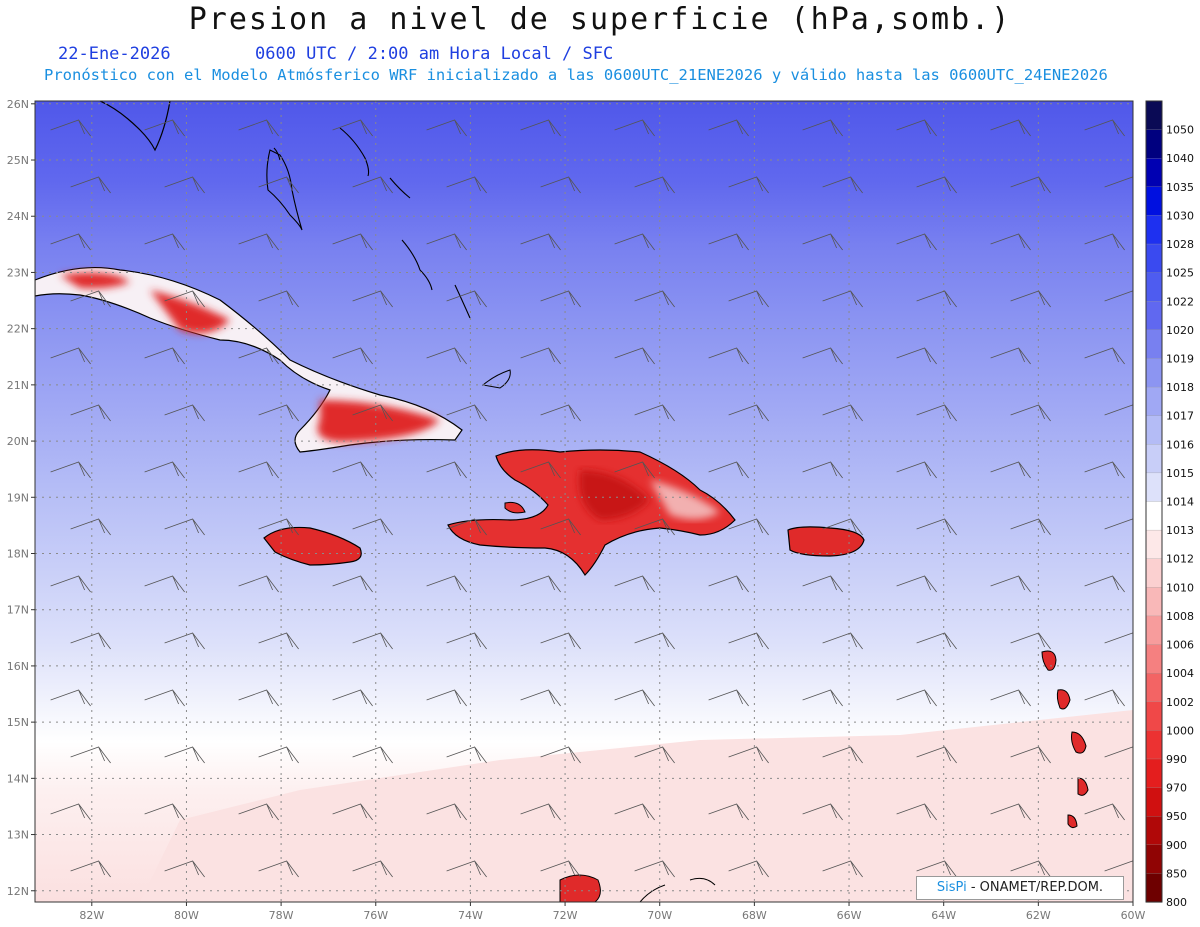  Describe the element at coordinates (18, 385) in the screenshot. I see `lat-tick-label: 21N` at that location.